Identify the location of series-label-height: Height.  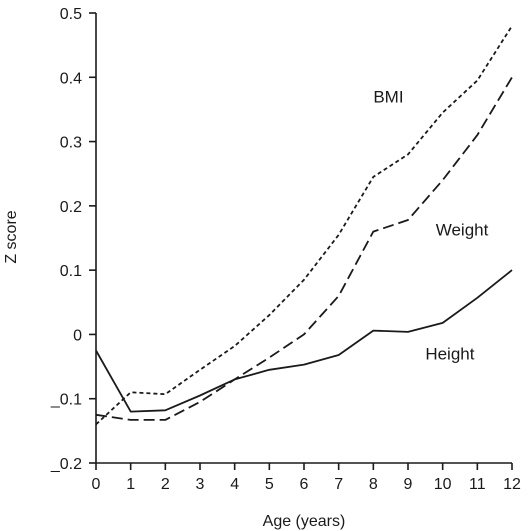
(449, 354).